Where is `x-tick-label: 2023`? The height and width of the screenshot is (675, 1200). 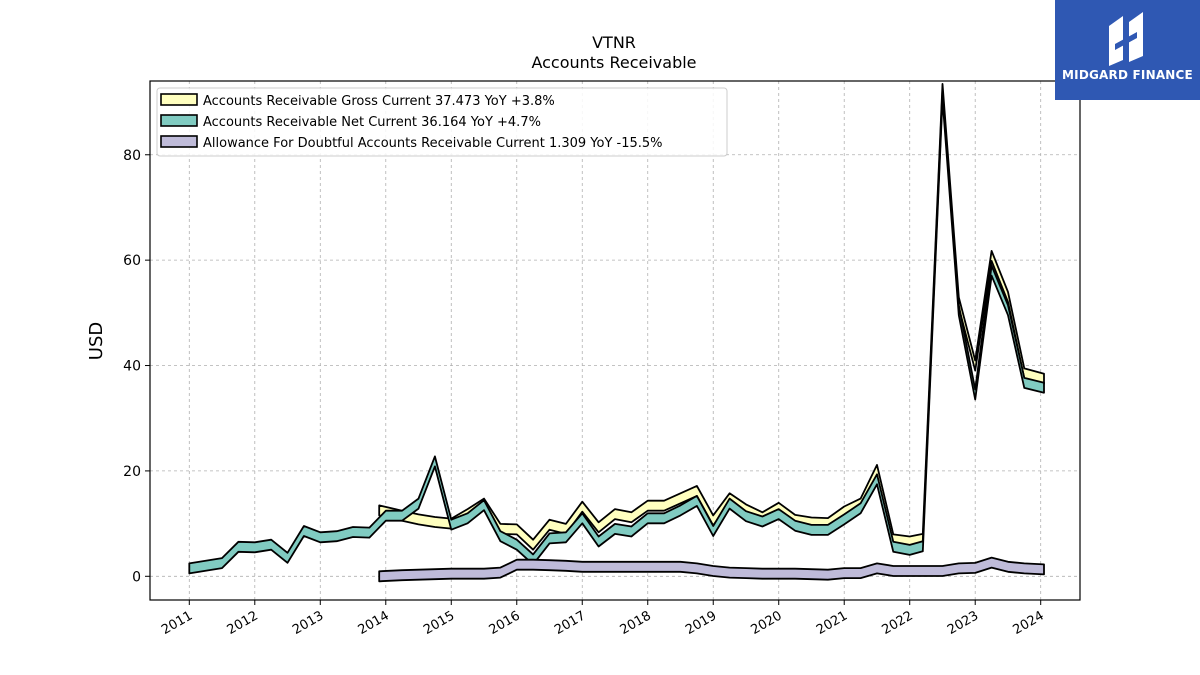 x-tick-label: 2023 is located at coordinates (963, 623).